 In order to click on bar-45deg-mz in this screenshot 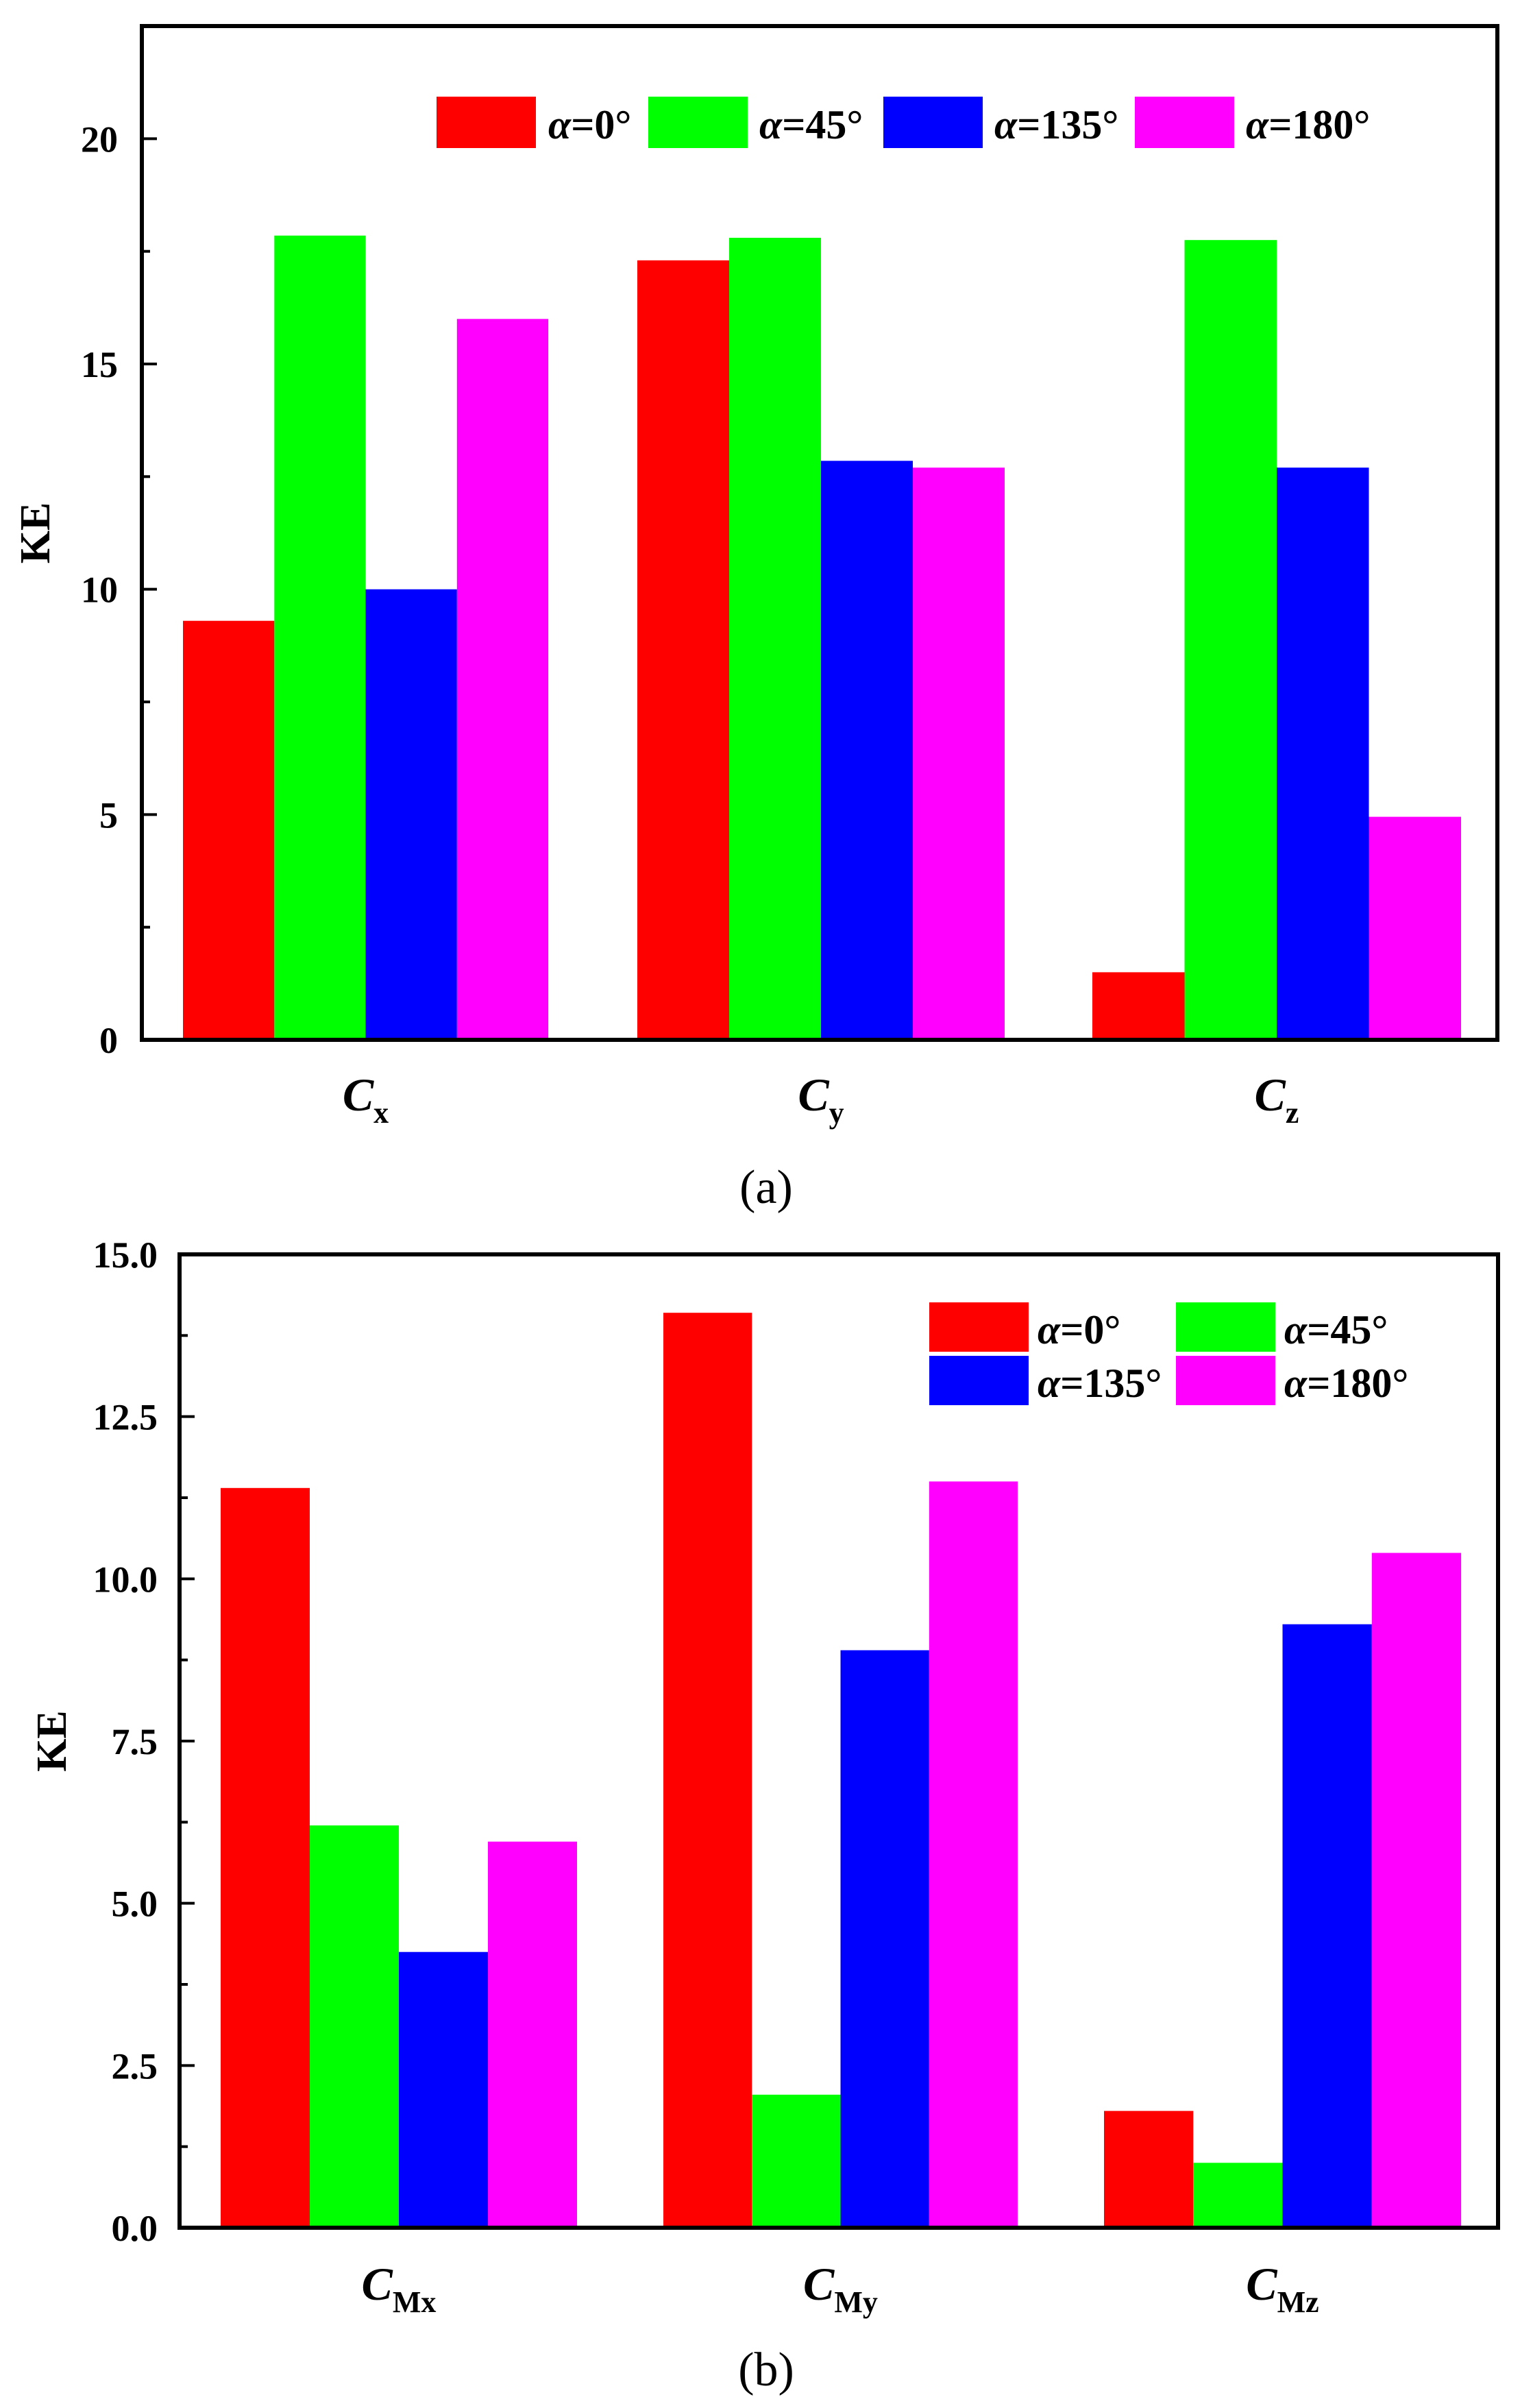, I will do `click(1238, 2195)`.